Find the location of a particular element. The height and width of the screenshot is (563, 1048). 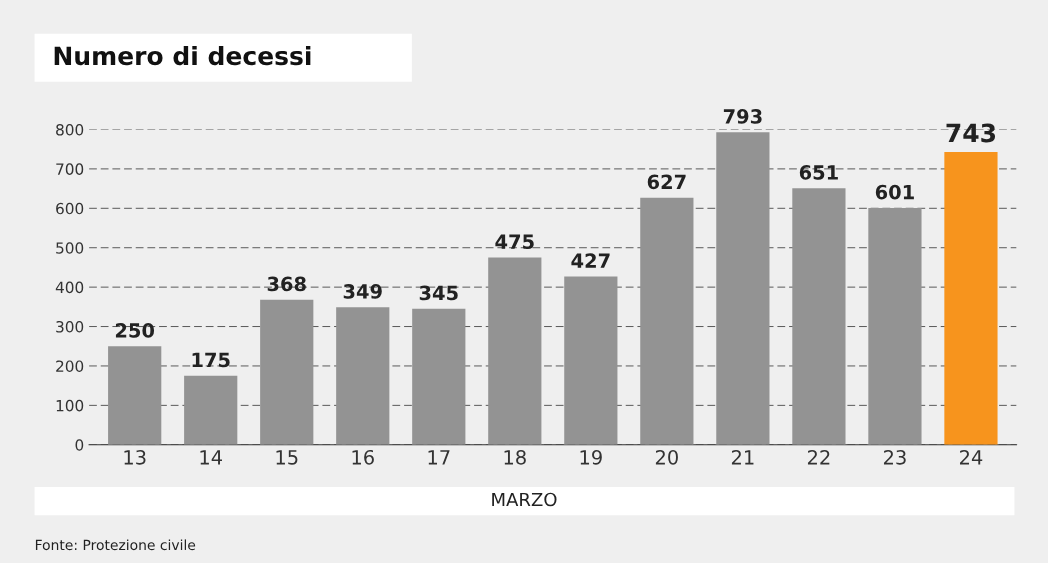

y-tick-label: 700 is located at coordinates (70, 169).